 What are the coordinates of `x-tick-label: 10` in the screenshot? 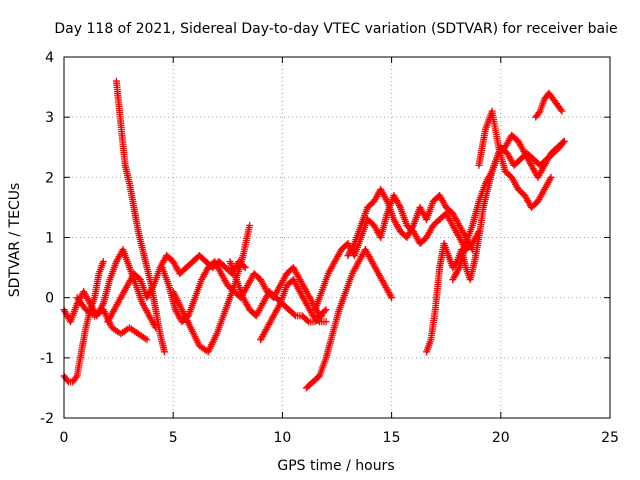 It's located at (282, 438).